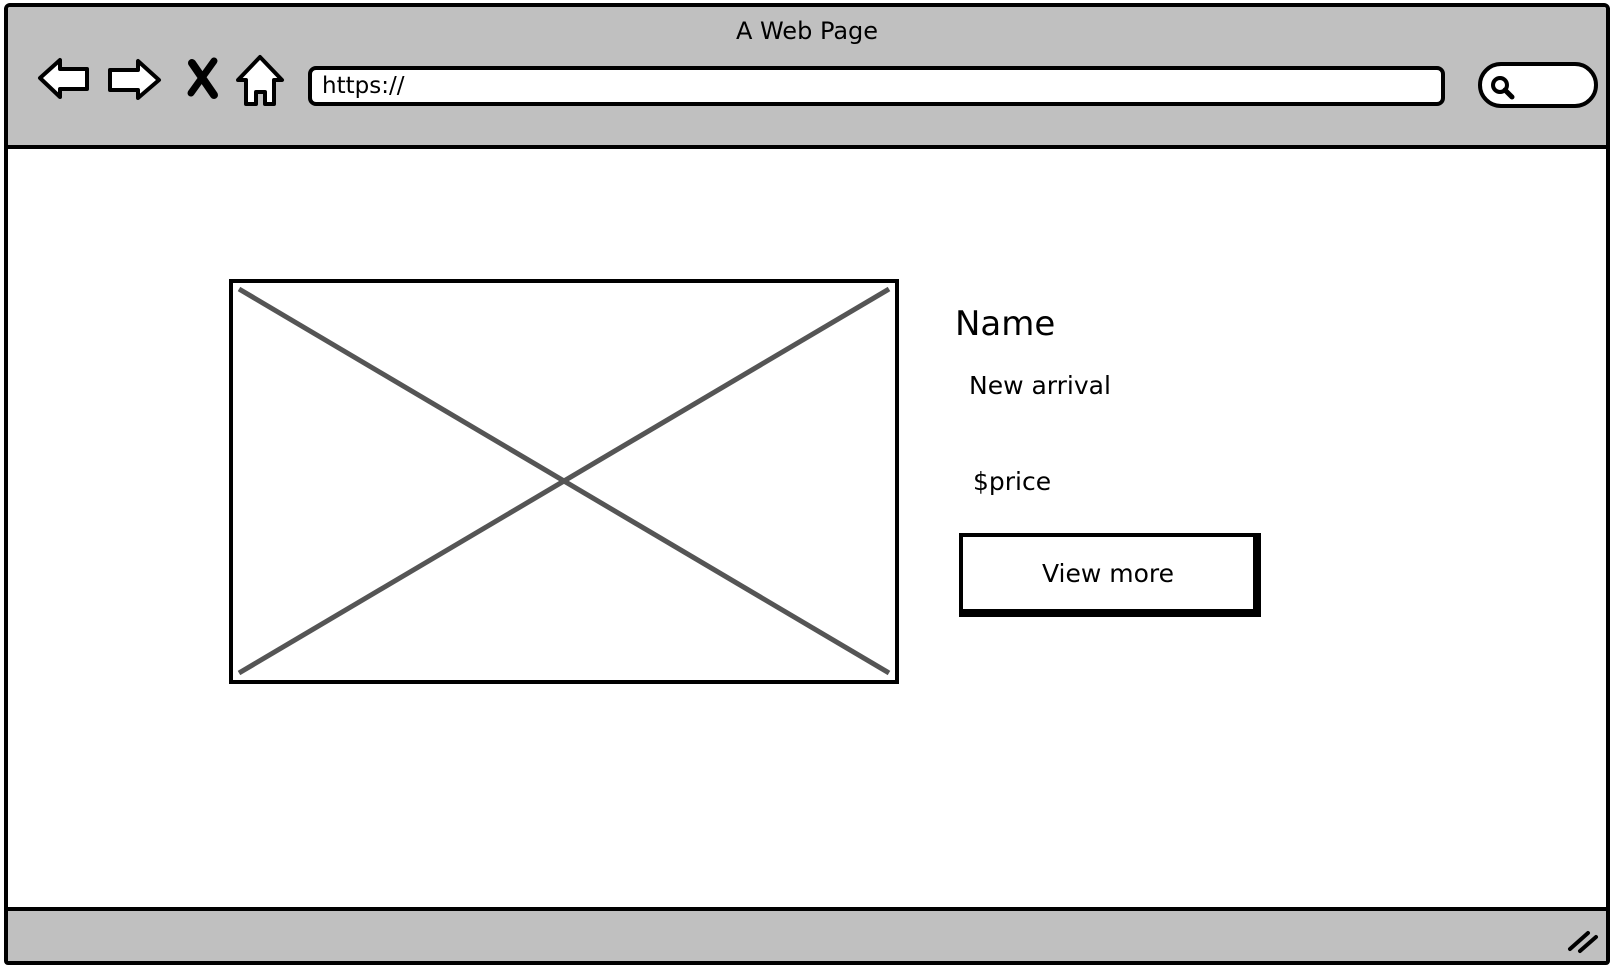 Image resolution: width=1618 pixels, height=968 pixels. Describe the element at coordinates (134, 81) in the screenshot. I see `forward-arrow-icon` at that location.